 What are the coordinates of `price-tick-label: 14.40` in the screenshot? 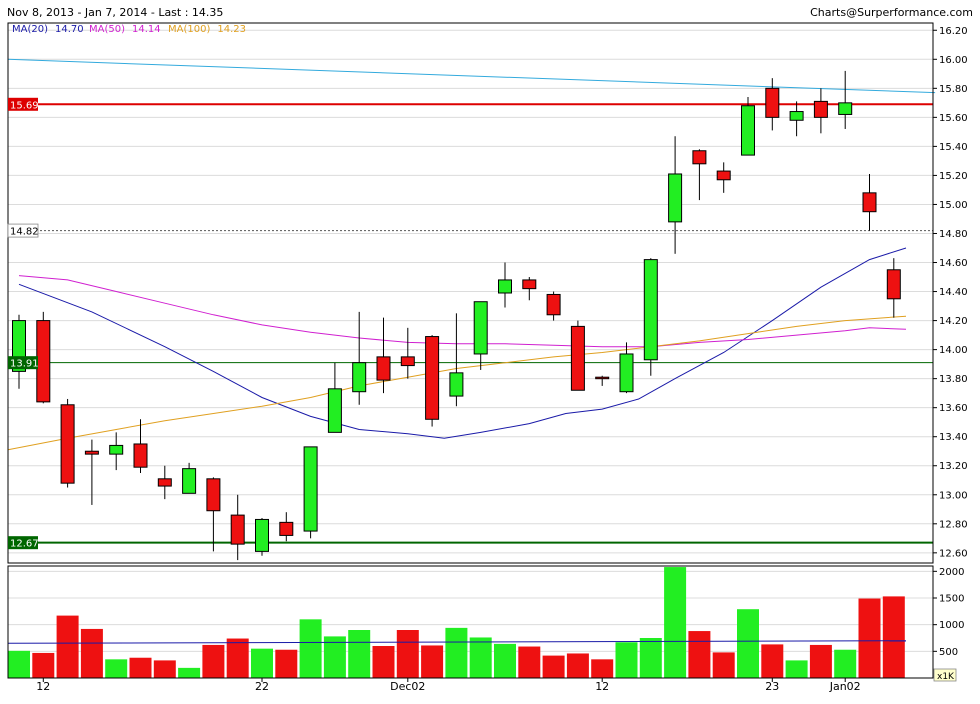 It's located at (953, 292).